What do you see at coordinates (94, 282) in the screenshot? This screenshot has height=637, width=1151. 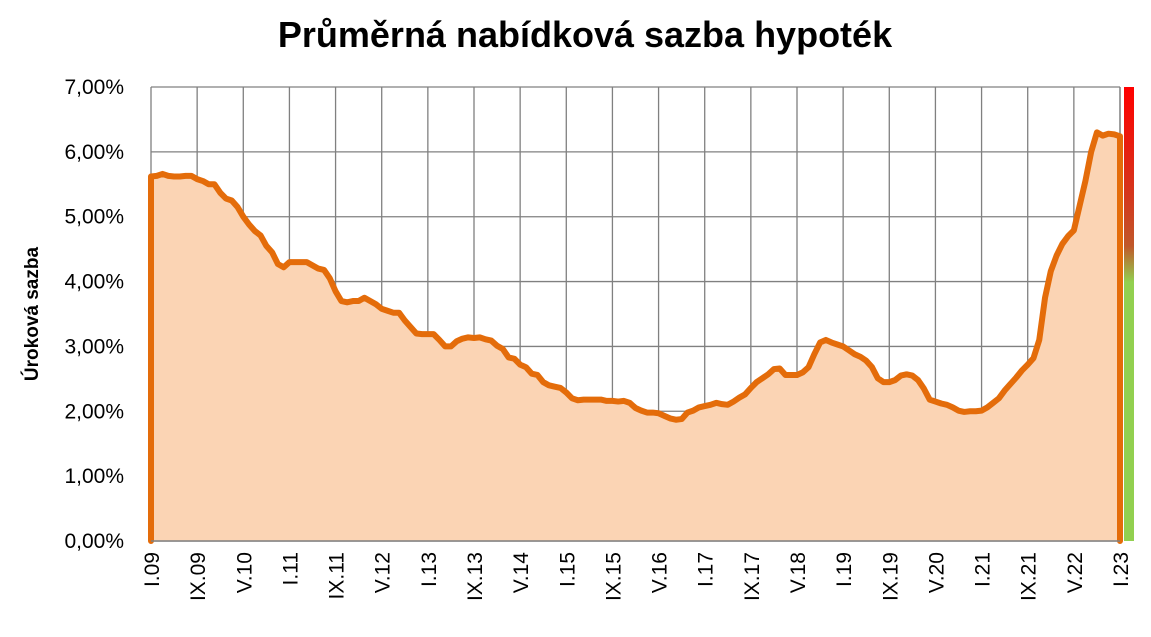 I see `y-tick-label: 4,00%` at bounding box center [94, 282].